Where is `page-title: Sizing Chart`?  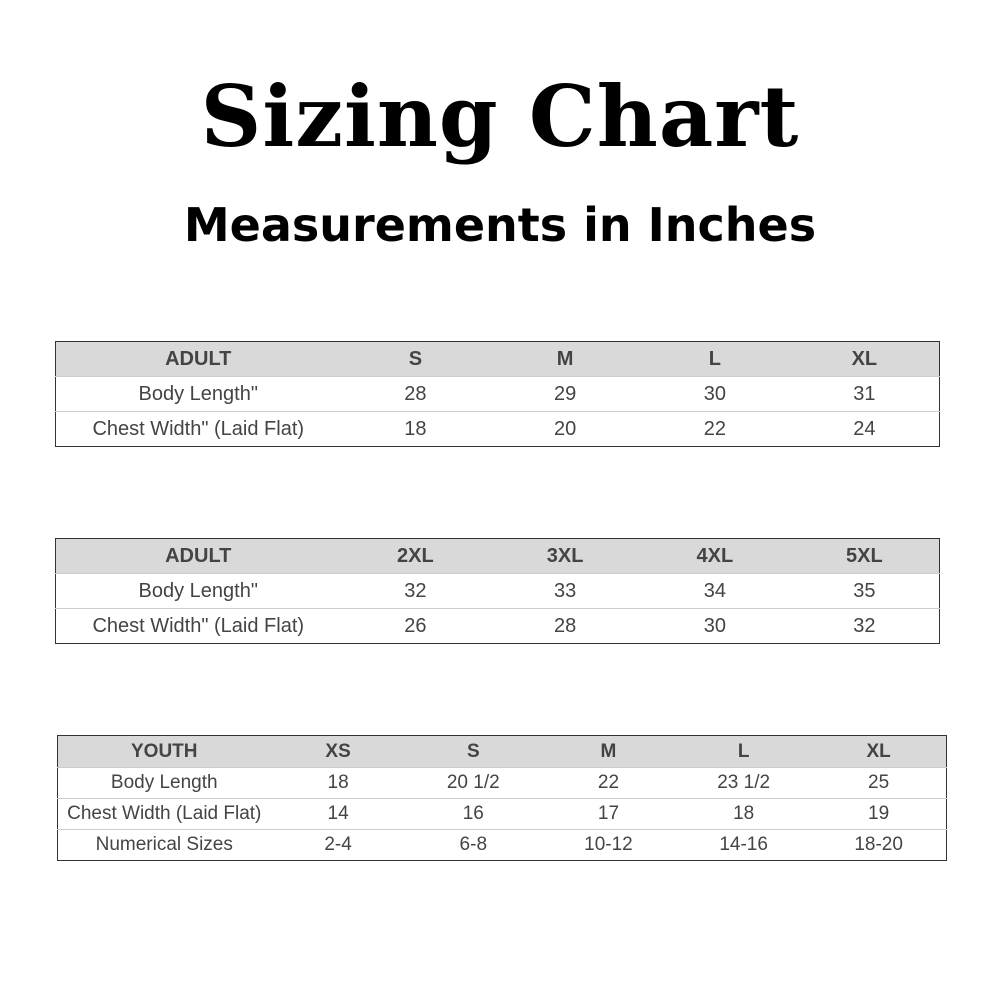 page-title: Sizing Chart is located at coordinates (500, 116).